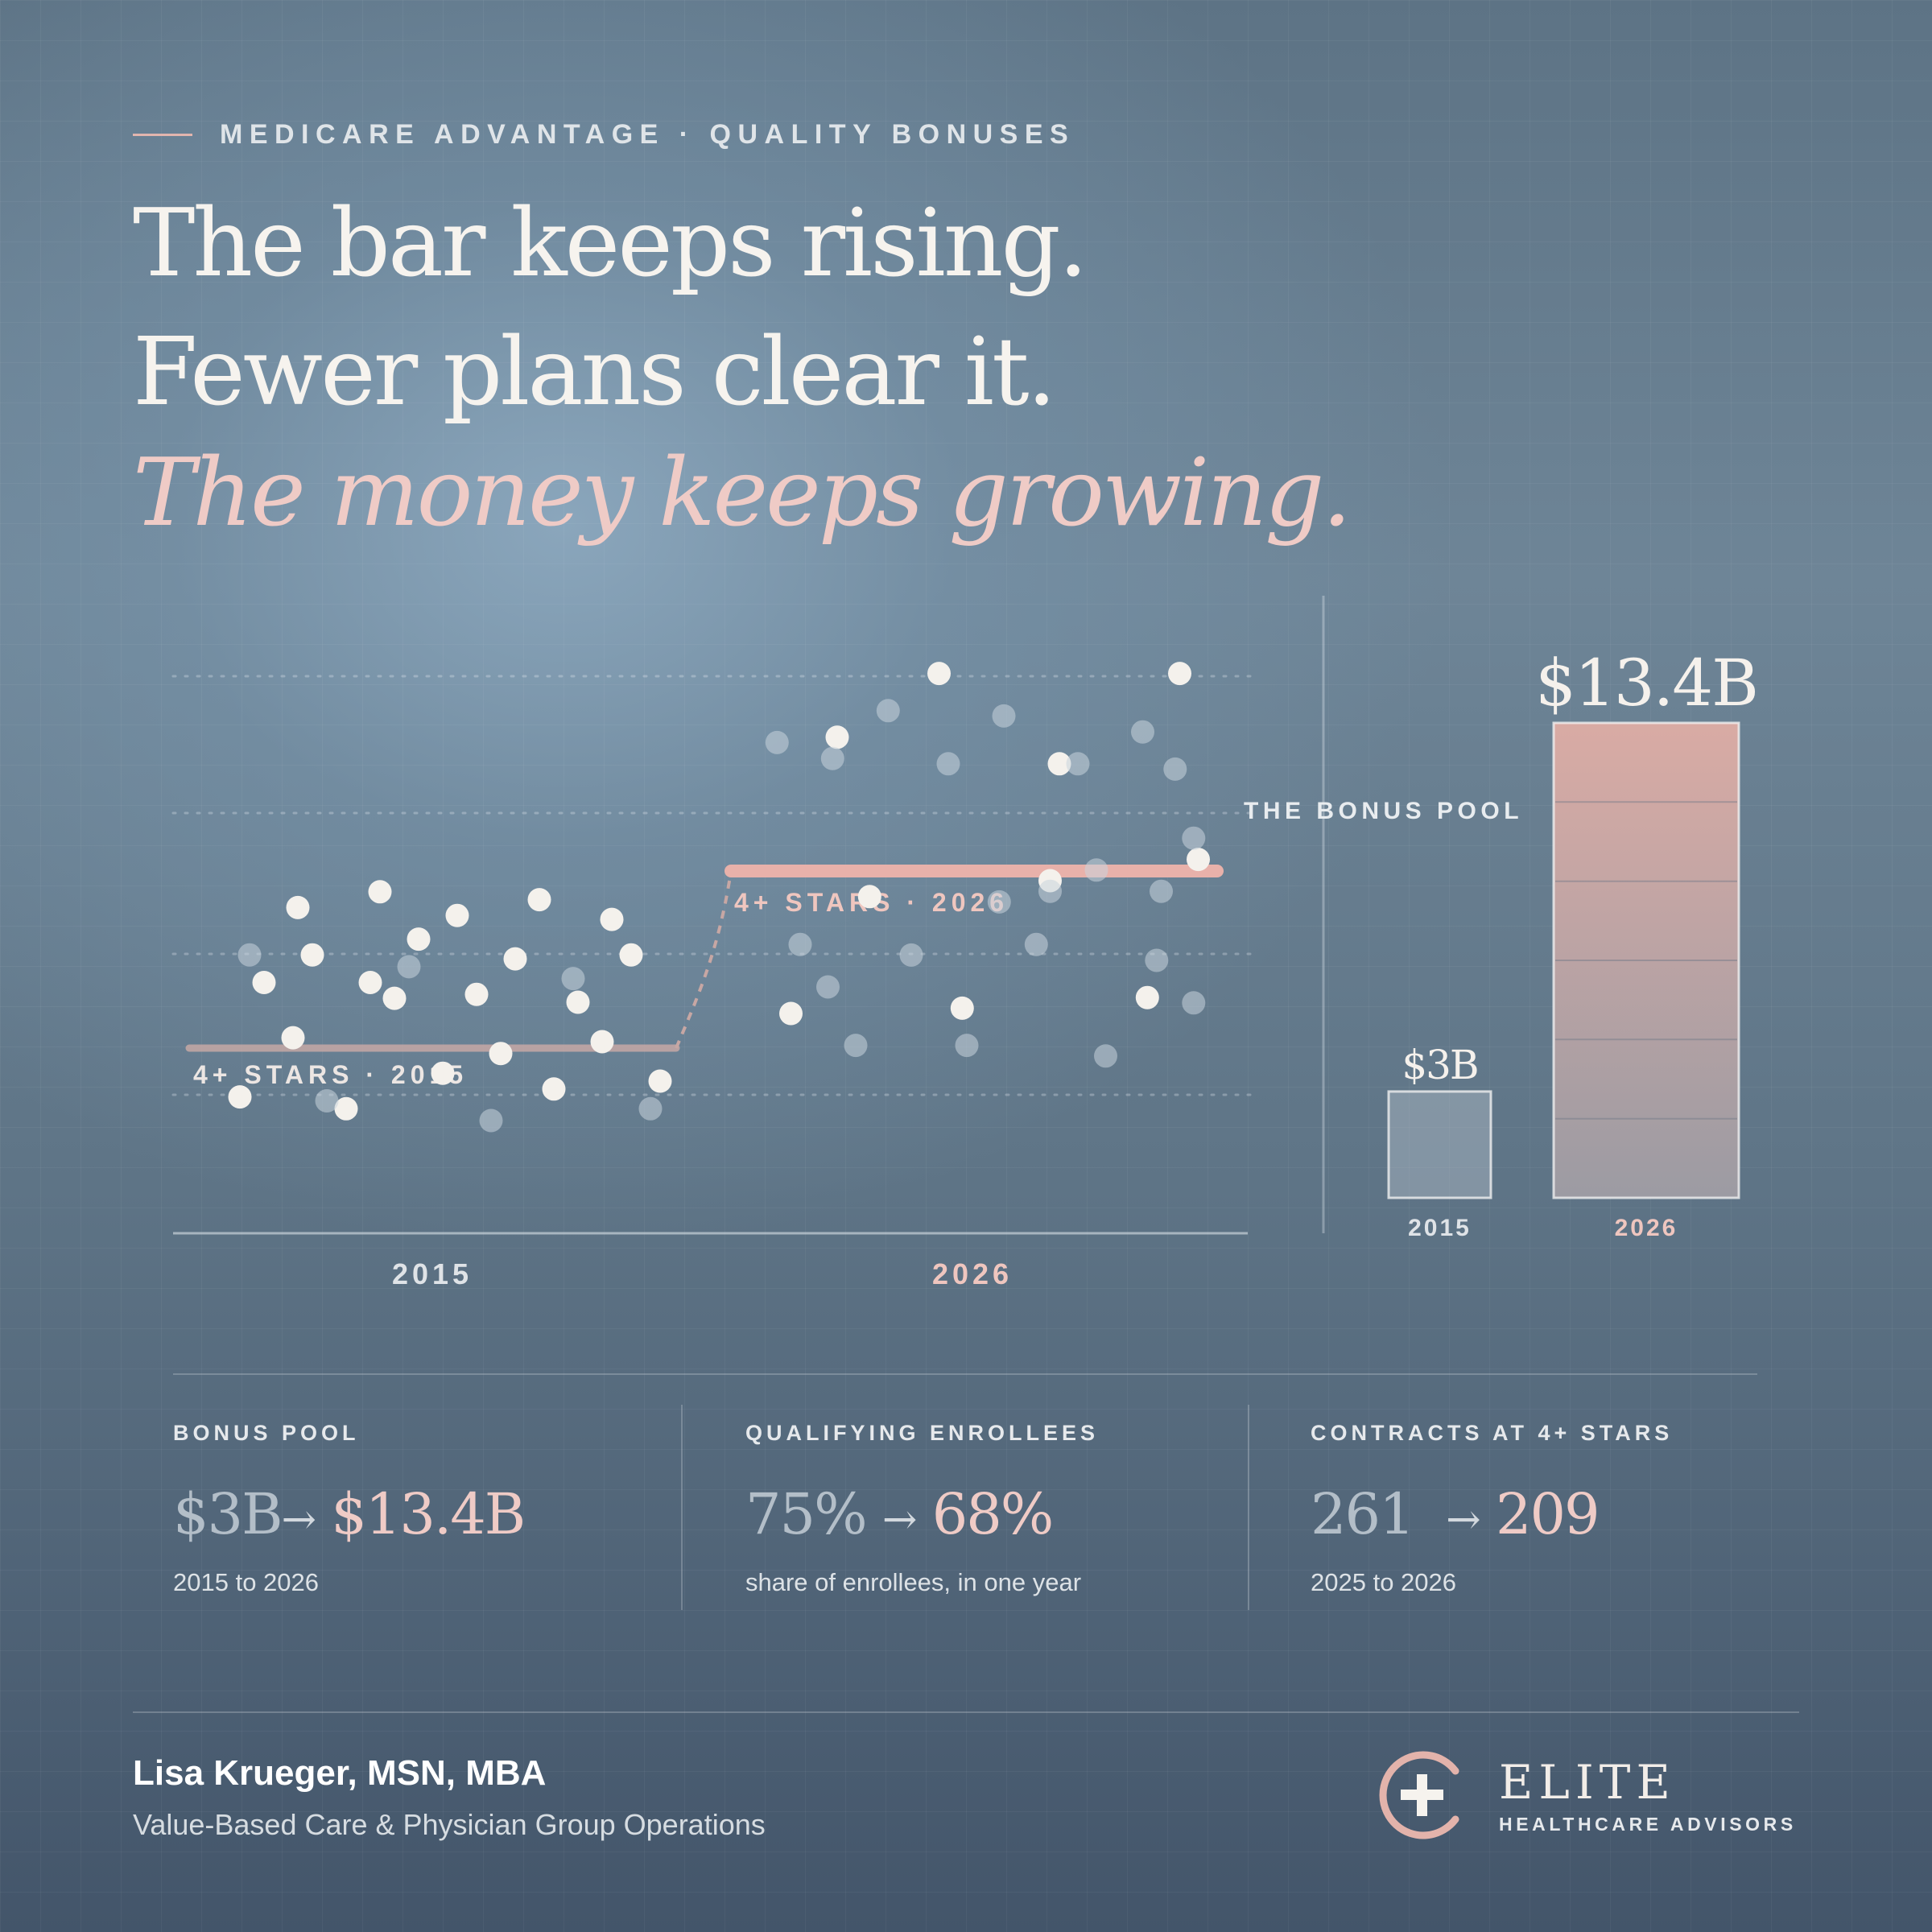 The width and height of the screenshot is (1932, 1932). What do you see at coordinates (704, 959) in the screenshot?
I see `threshold-connector` at bounding box center [704, 959].